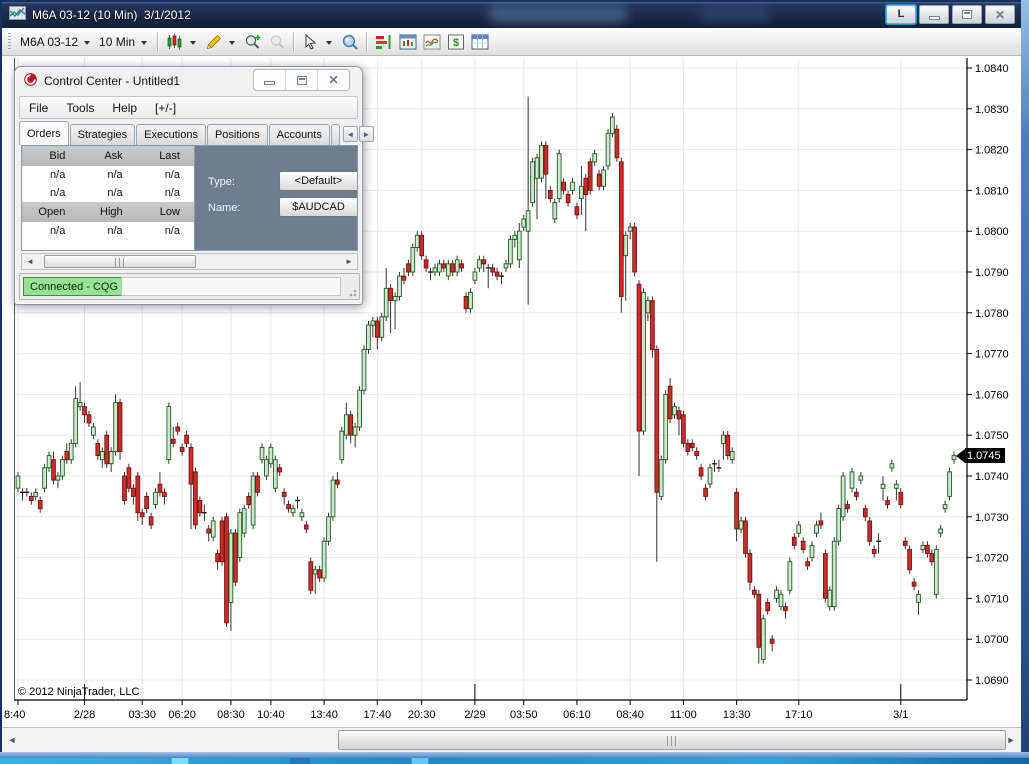 This screenshot has width=1029, height=764. Describe the element at coordinates (58, 231) in the screenshot. I see `open-value: n/a` at that location.